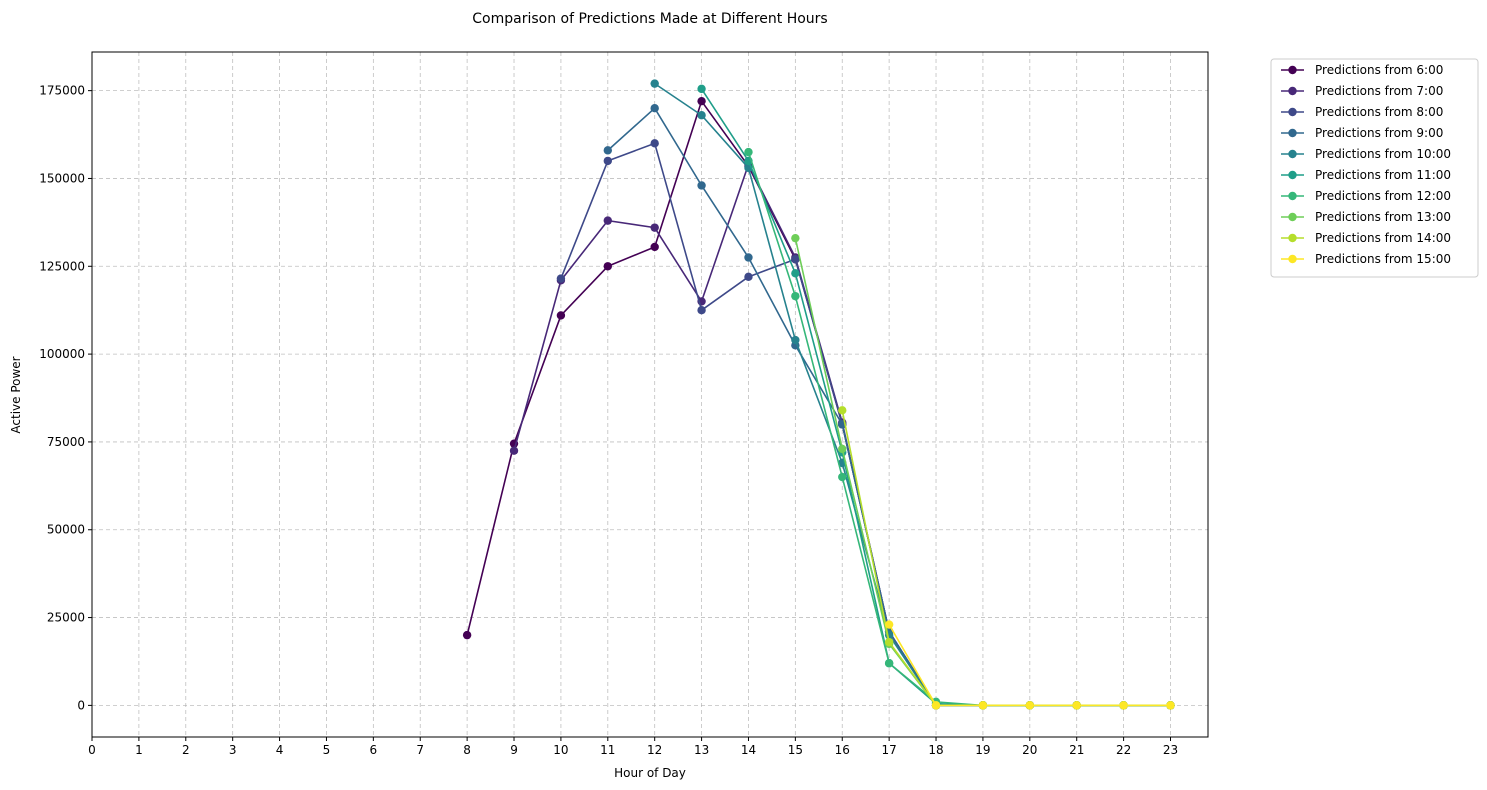 The width and height of the screenshot is (1487, 790). What do you see at coordinates (607, 750) in the screenshot?
I see `x-tick-label: 11` at bounding box center [607, 750].